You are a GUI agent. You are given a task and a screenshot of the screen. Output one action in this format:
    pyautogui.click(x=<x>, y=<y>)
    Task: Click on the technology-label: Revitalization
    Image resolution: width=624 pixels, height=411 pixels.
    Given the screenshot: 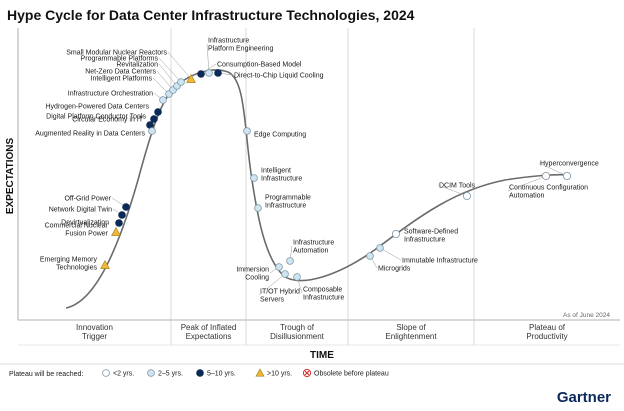 What is the action you would take?
    pyautogui.click(x=137, y=65)
    